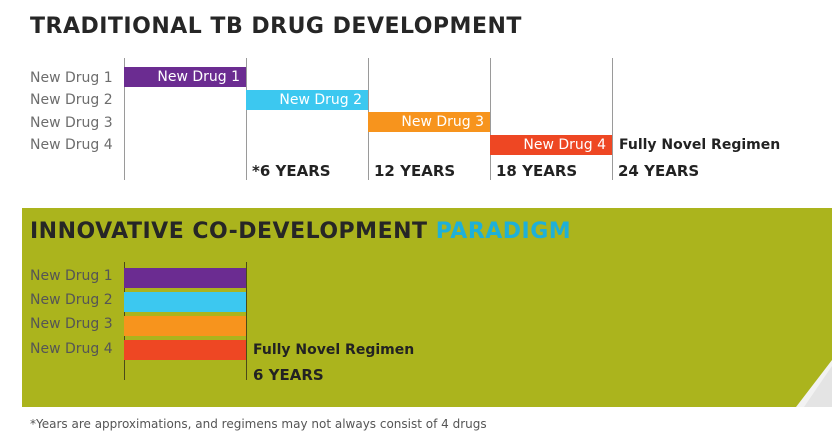 This screenshot has width=832, height=444. What do you see at coordinates (71, 100) in the screenshot?
I see `traditional-row-label-2: New Drug 2` at bounding box center [71, 100].